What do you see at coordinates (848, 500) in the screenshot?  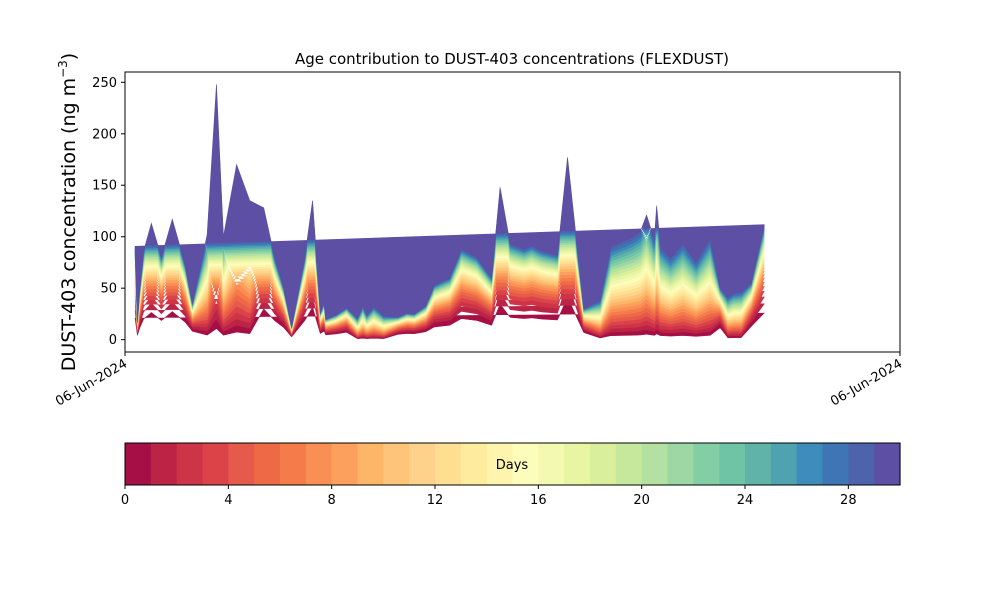 I see `colorbar-tick-label: 28` at bounding box center [848, 500].